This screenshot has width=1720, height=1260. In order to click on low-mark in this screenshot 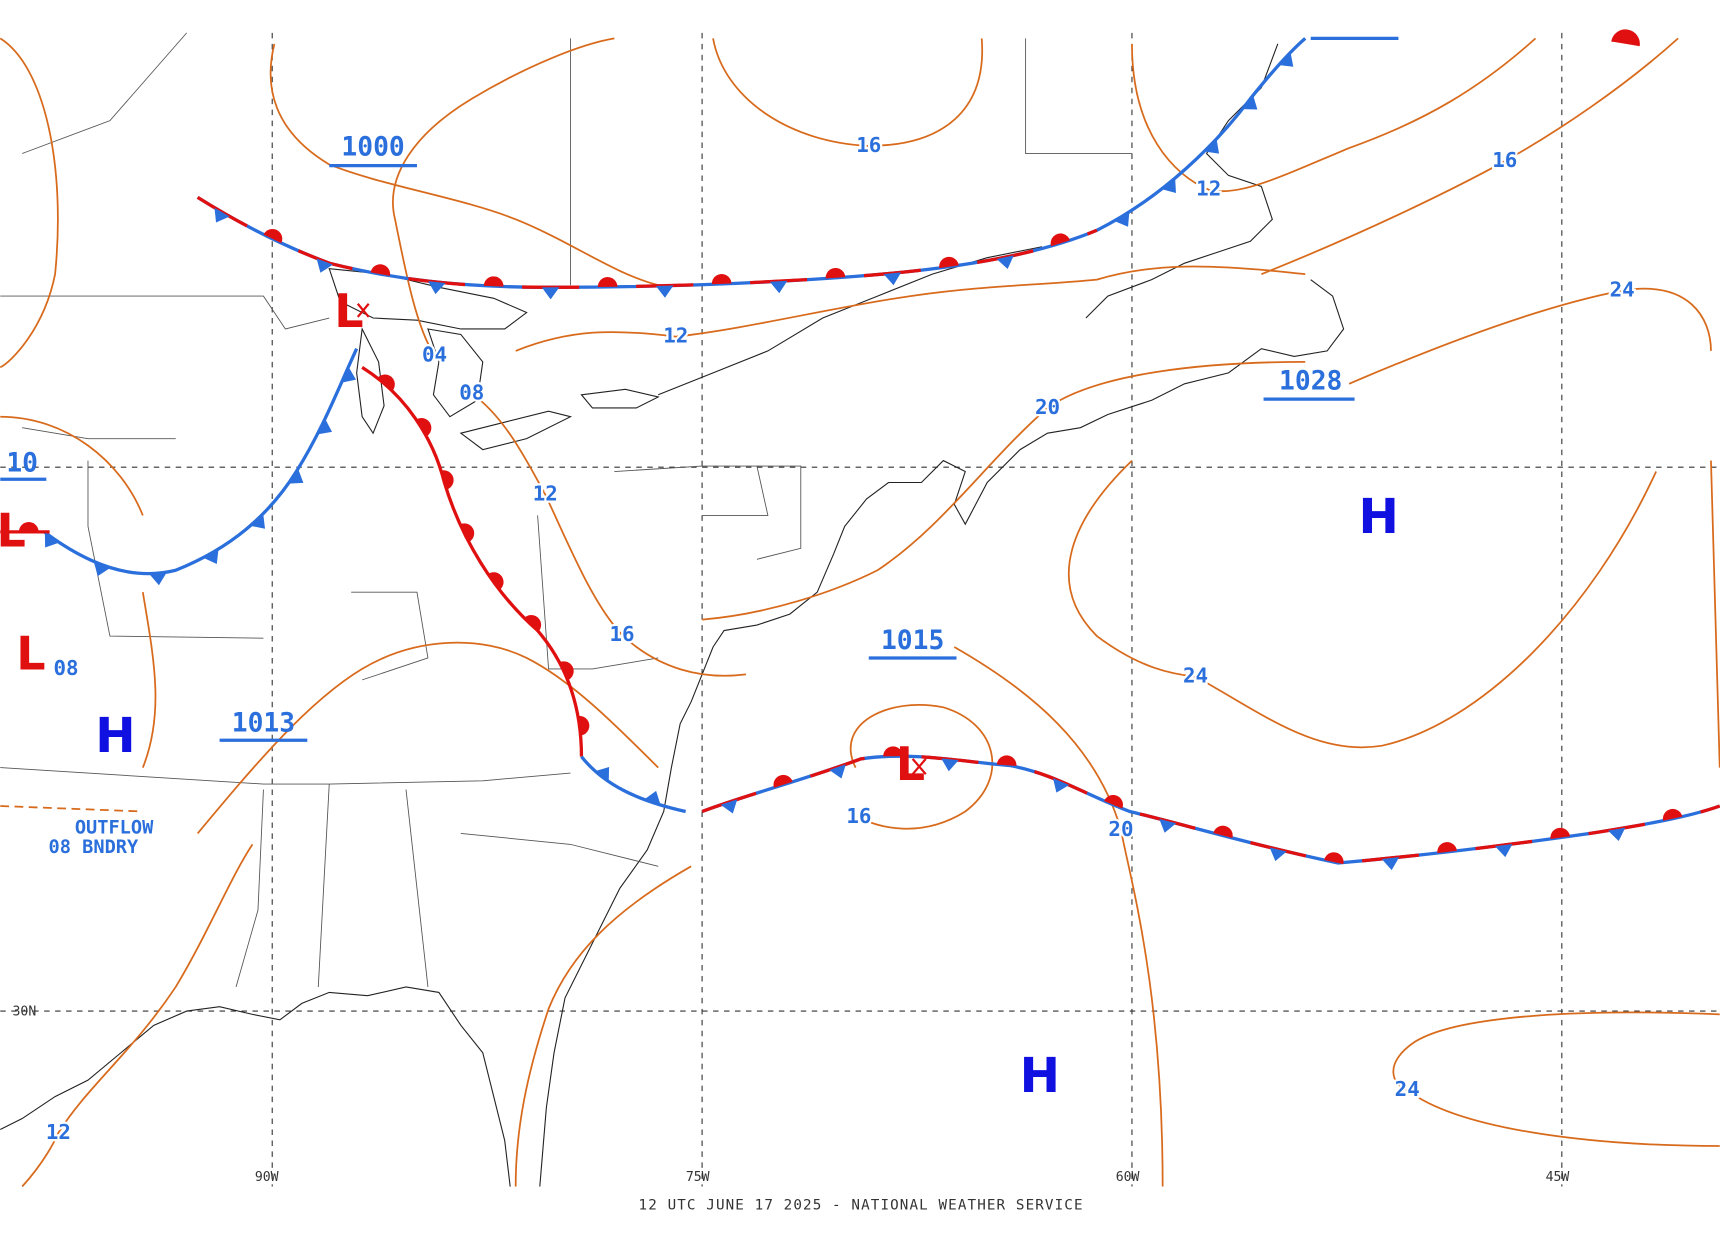, I will do `click(363, 310)`.